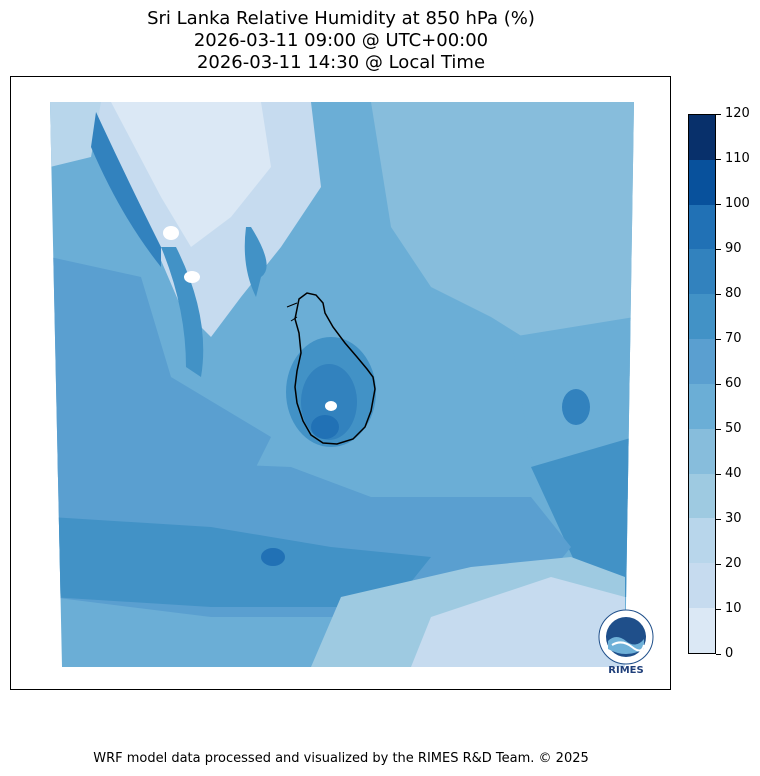 The height and width of the screenshot is (776, 760). I want to click on colorbar-tick-label: 60, so click(733, 383).